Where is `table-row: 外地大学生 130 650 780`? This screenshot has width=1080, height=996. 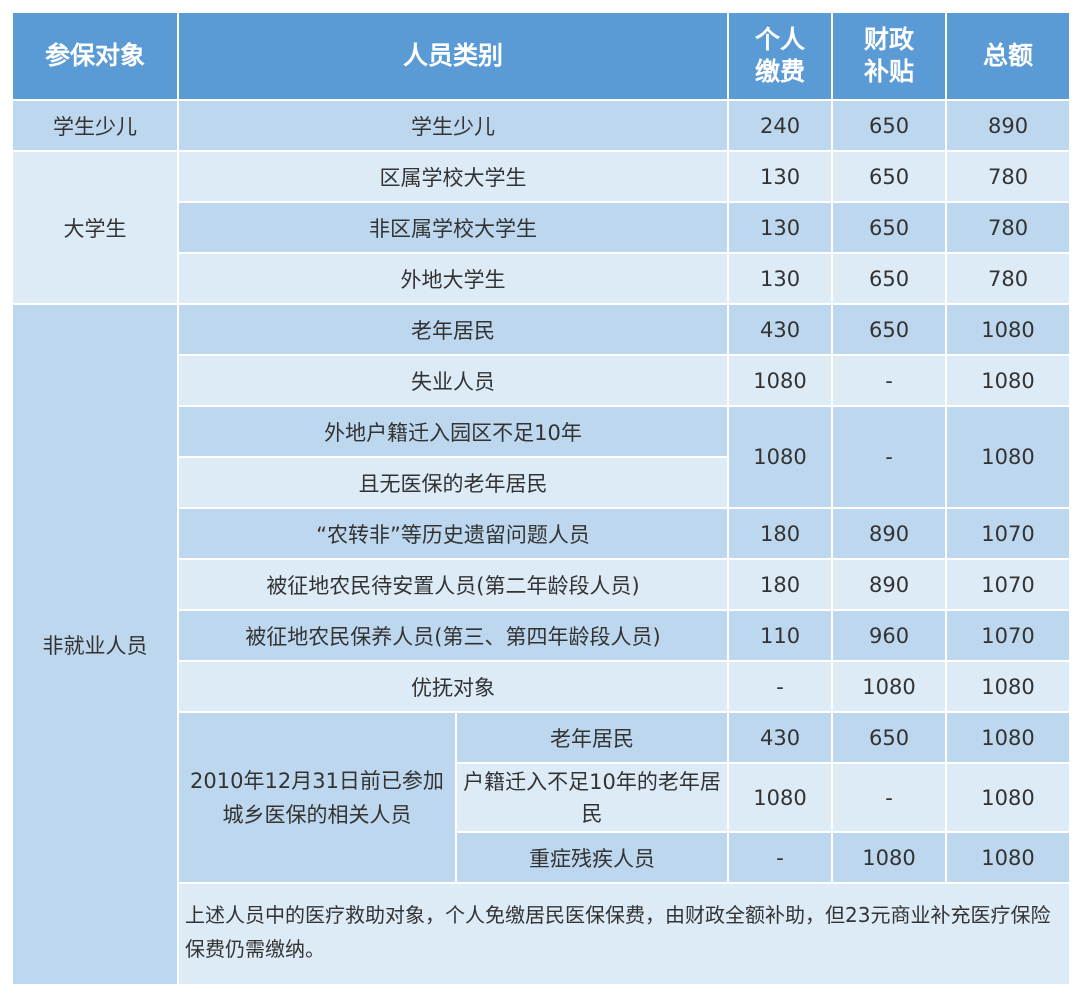 table-row: 外地大学生 130 650 780 is located at coordinates (542, 278).